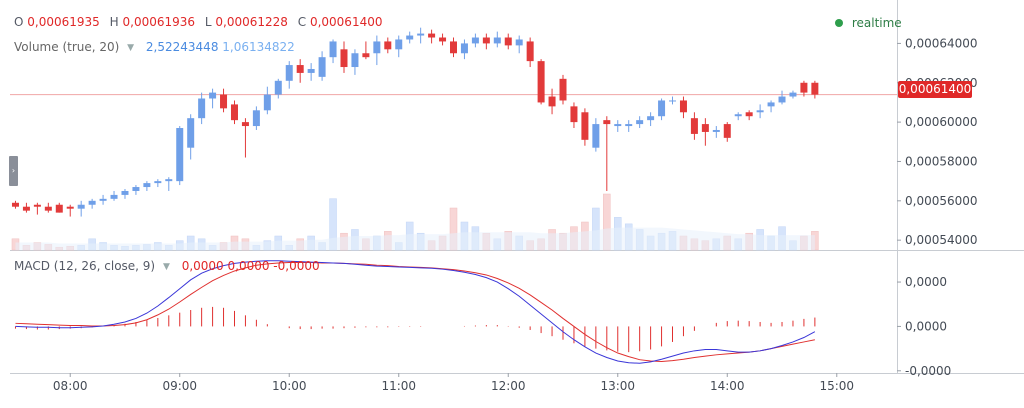  I want to click on time-axis-label: 09:00, so click(179, 386).